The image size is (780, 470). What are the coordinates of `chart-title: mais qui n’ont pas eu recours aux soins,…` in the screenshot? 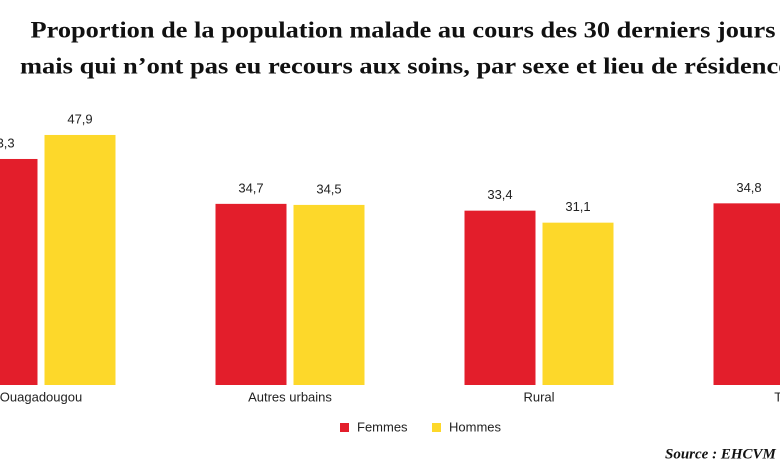 It's located at (400, 65).